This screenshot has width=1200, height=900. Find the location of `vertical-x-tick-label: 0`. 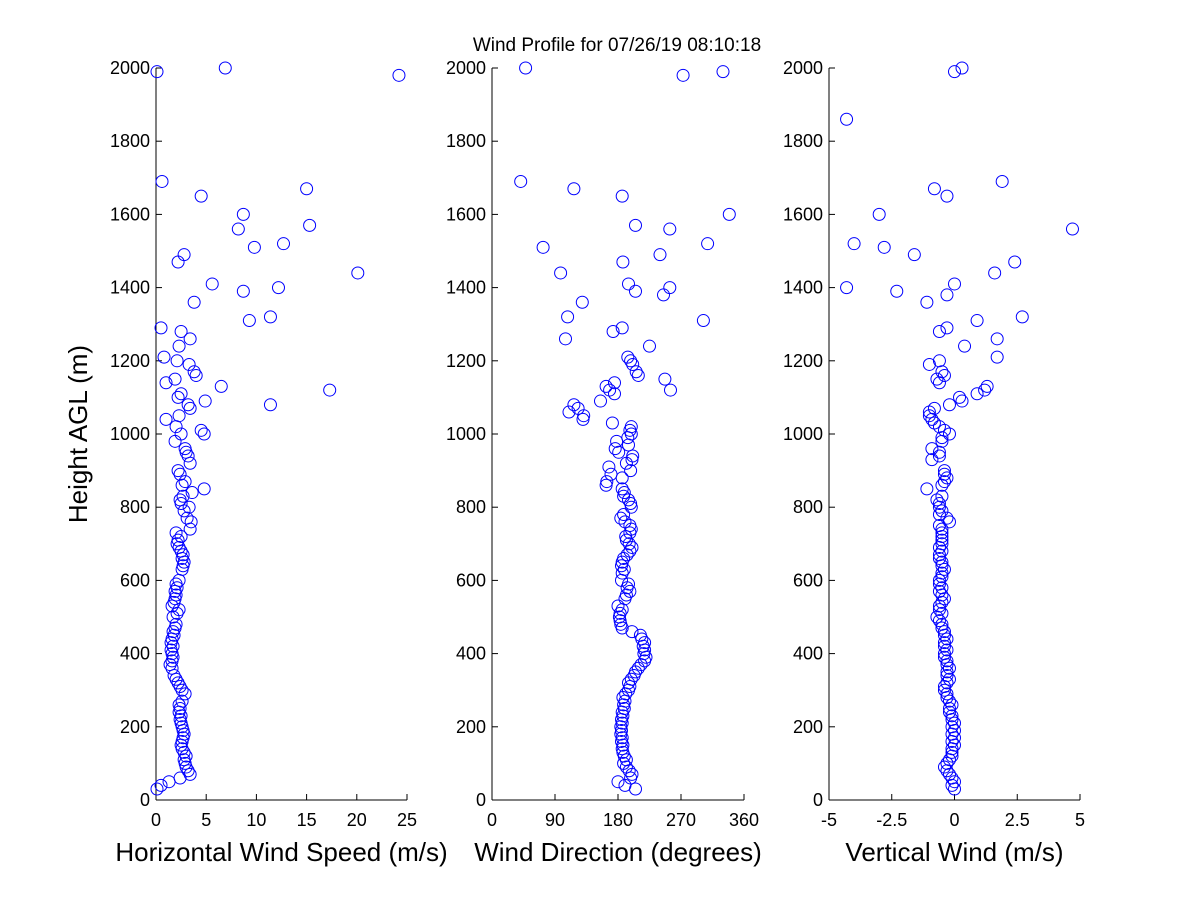

vertical-x-tick-label: 0 is located at coordinates (954, 820).